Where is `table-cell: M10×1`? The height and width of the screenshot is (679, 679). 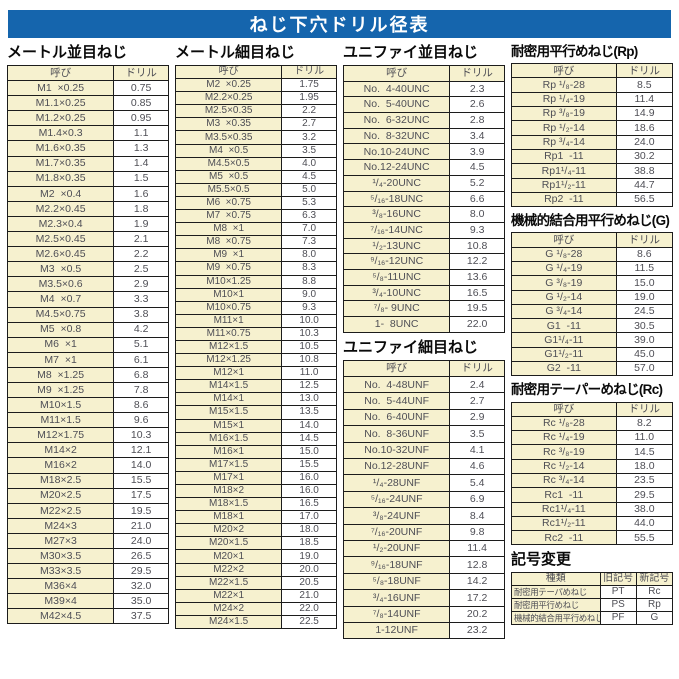
table-cell: M10×1 is located at coordinates (228, 294).